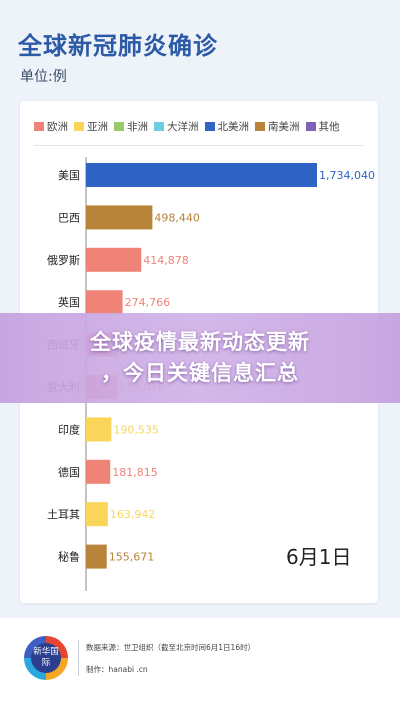  Describe the element at coordinates (199, 145) in the screenshot. I see `legend-divider` at that location.